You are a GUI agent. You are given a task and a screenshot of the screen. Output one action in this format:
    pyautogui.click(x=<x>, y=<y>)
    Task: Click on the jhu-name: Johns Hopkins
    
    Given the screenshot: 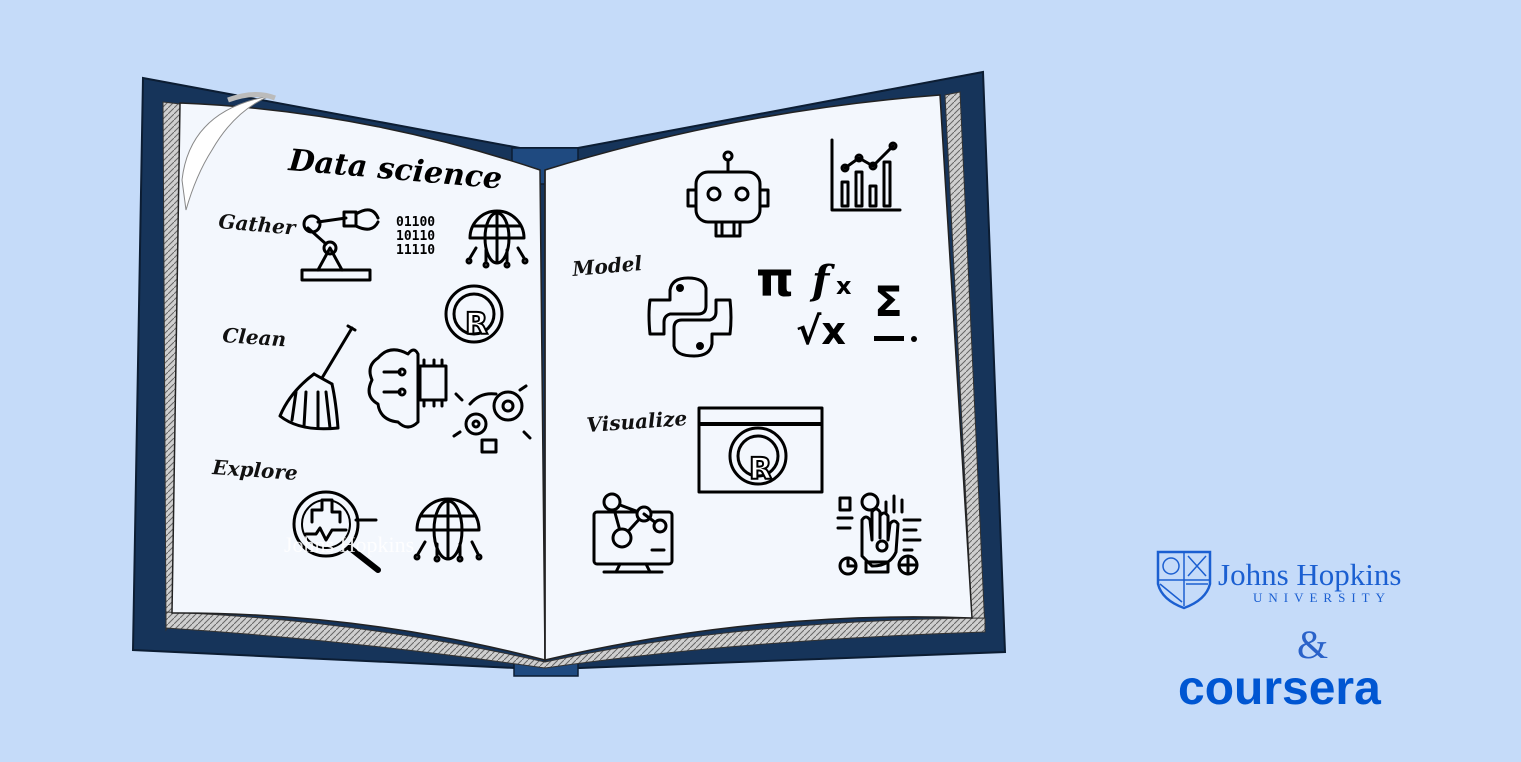 What is the action you would take?
    pyautogui.click(x=1309, y=574)
    